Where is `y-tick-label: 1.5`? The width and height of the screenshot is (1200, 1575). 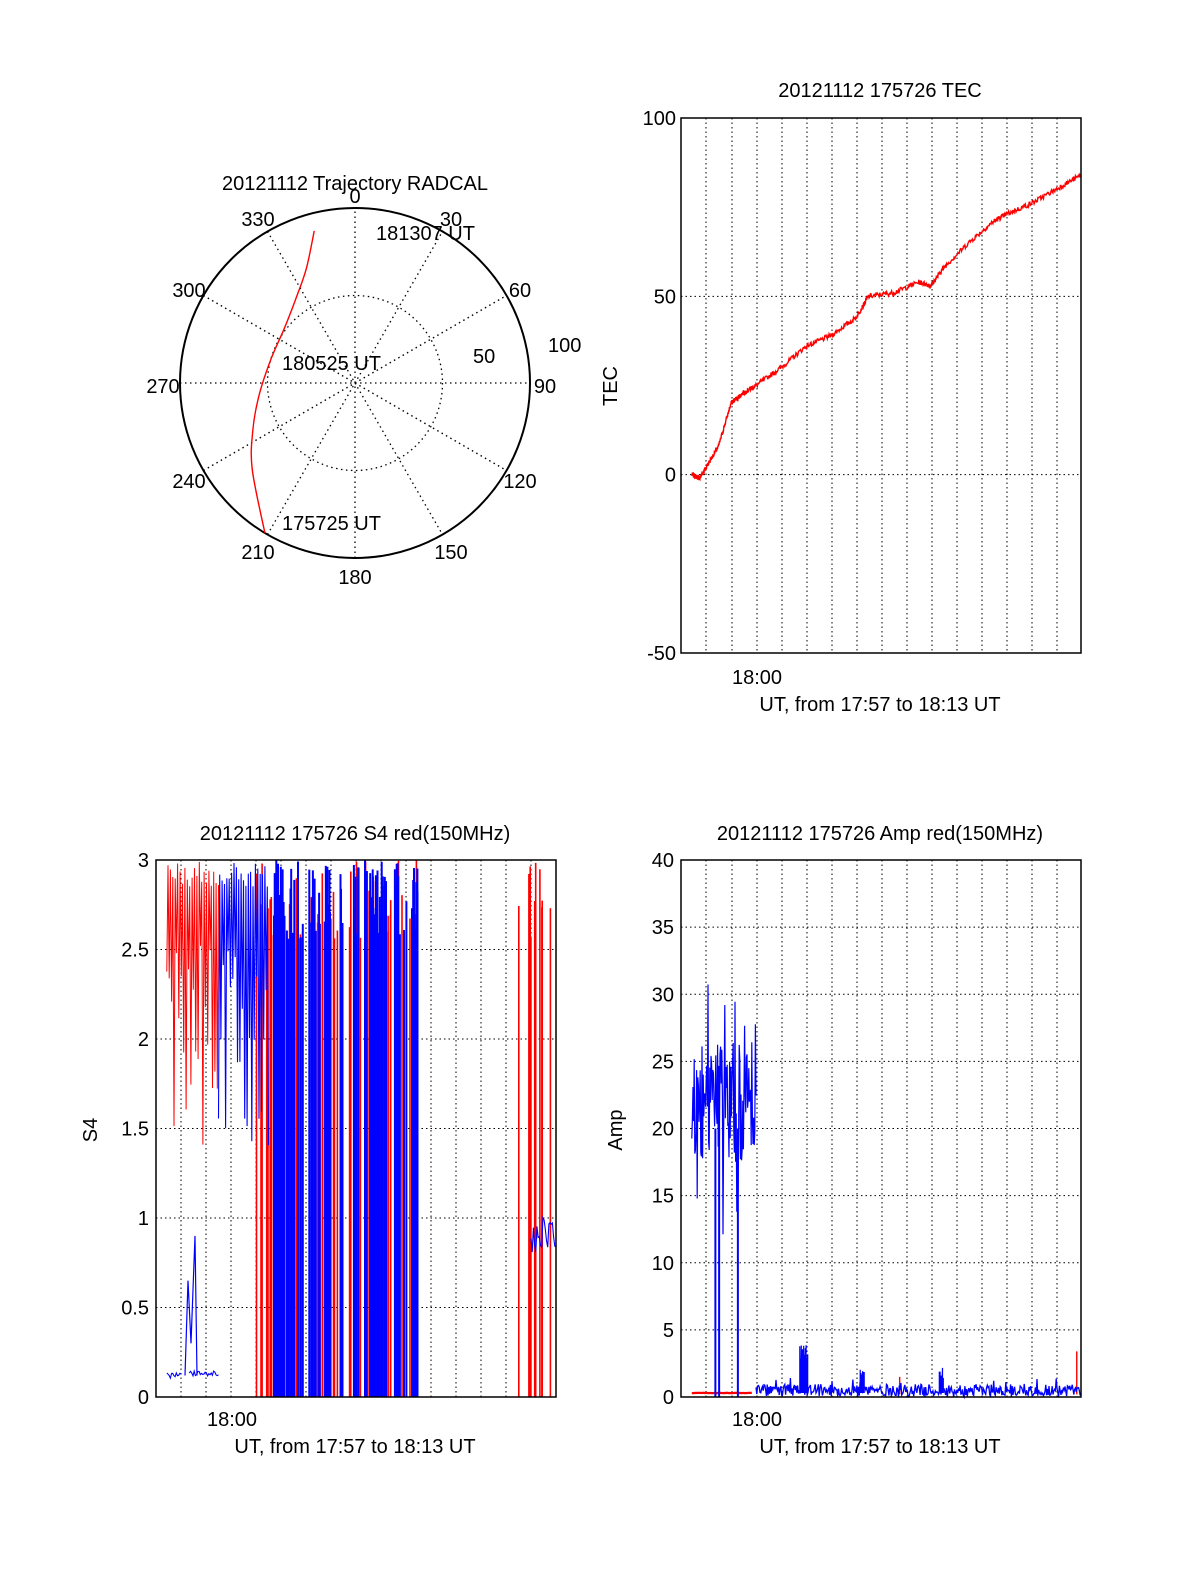 y-tick-label: 1.5 is located at coordinates (135, 1130).